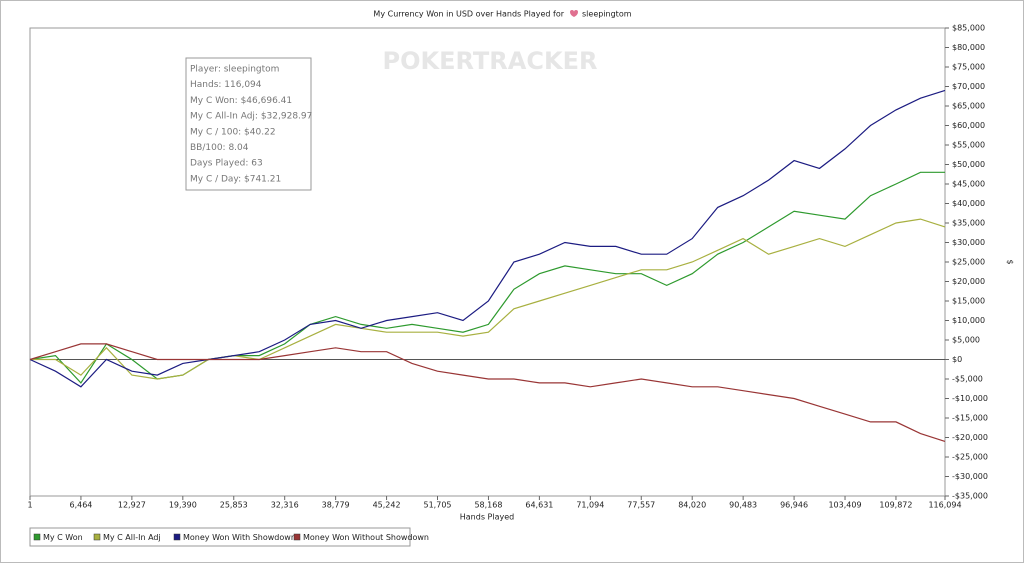  I want to click on x-tick-label: 84,020, so click(692, 505).